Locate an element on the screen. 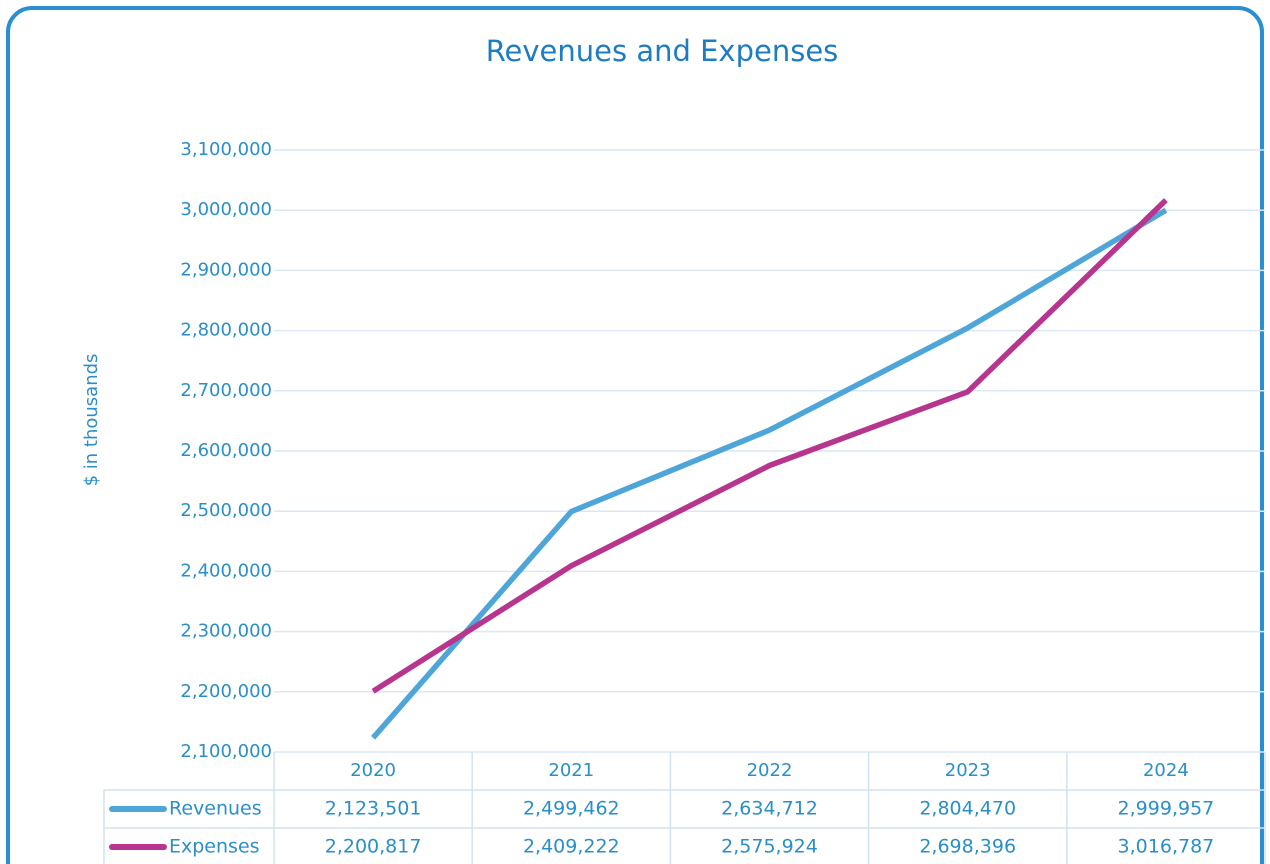 The image size is (1270, 864). table-value: 2,804,470 is located at coordinates (967, 809).